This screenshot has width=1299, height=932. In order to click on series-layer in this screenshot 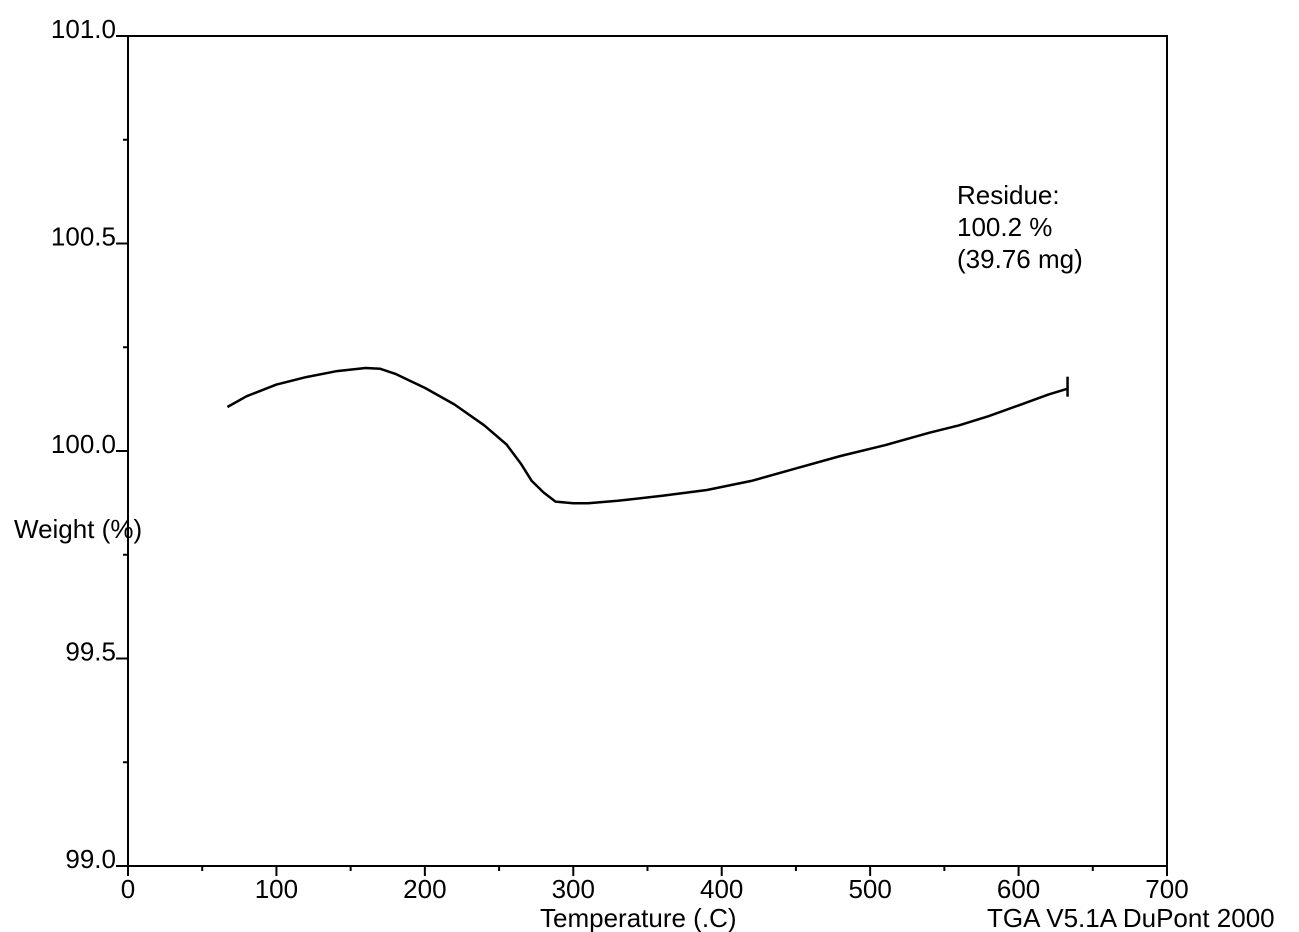, I will do `click(647, 435)`.